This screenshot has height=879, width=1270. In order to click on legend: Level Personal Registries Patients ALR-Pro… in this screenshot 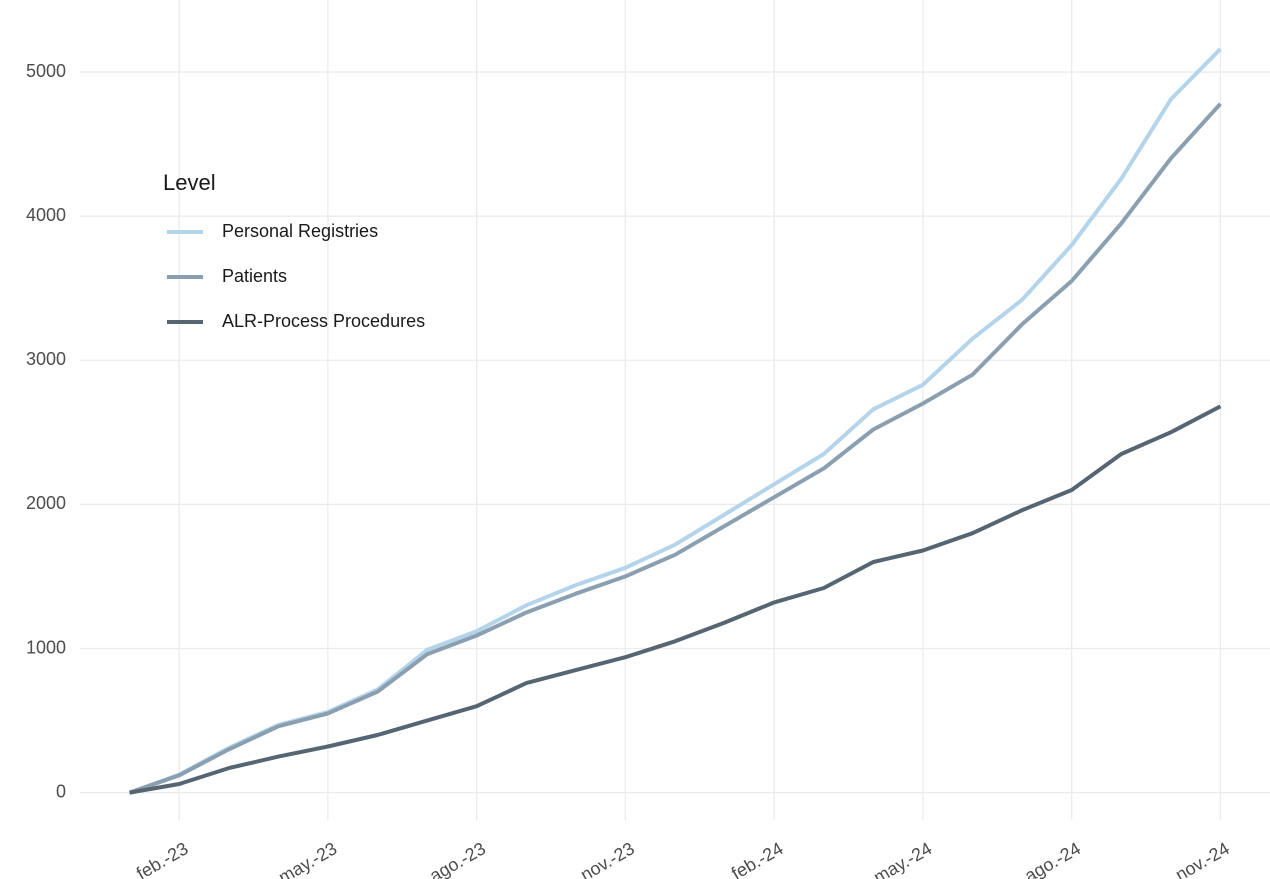, I will do `click(294, 250)`.